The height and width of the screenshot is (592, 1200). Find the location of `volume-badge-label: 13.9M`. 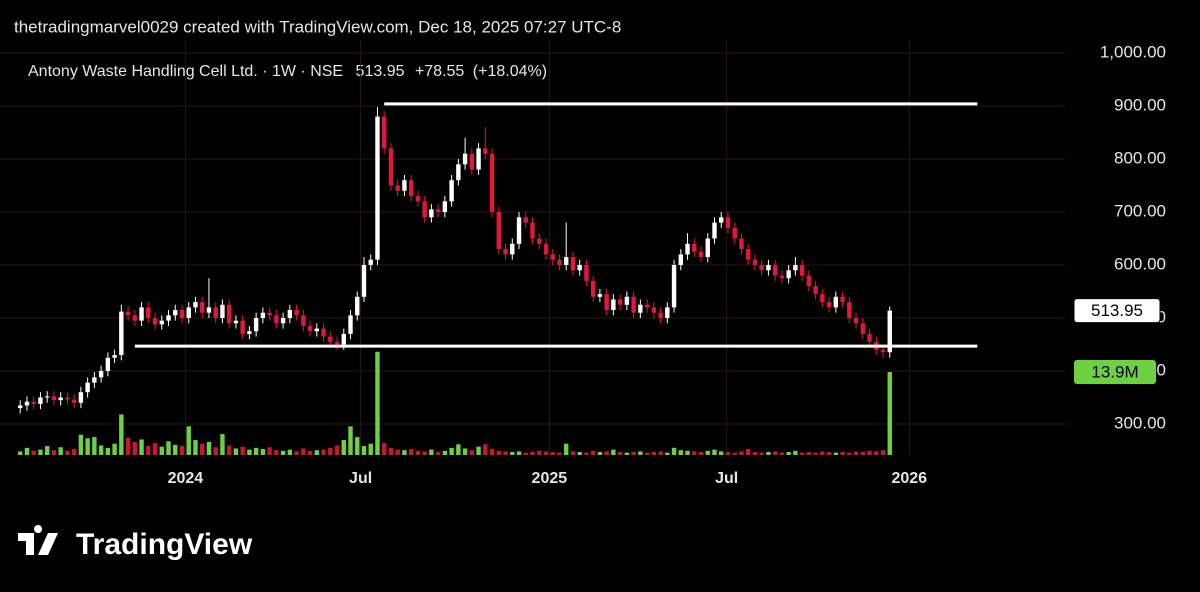

volume-badge-label: 13.9M is located at coordinates (1114, 371).